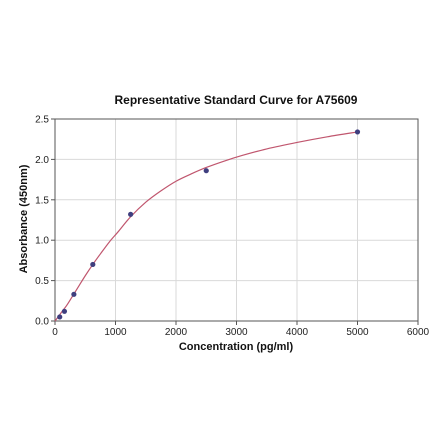 The image size is (440, 441). What do you see at coordinates (42, 160) in the screenshot?
I see `y-tick-label: 2.0` at bounding box center [42, 160].